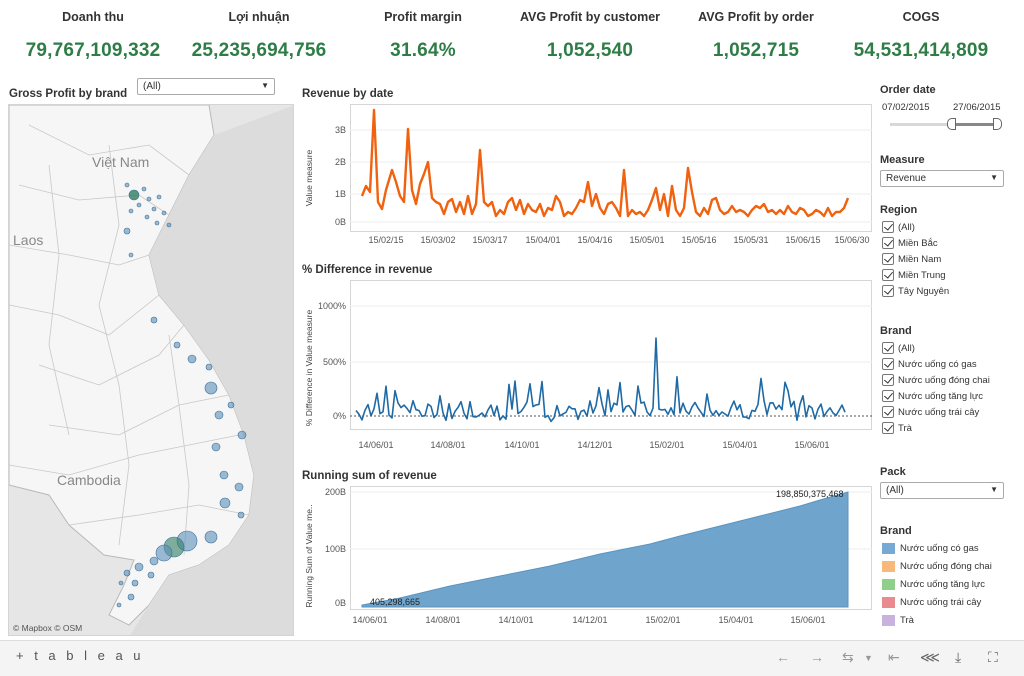  What do you see at coordinates (756, 36) in the screenshot?
I see `kpi-avg-profit-order: AVG Profit by order 1,052,715` at bounding box center [756, 36].